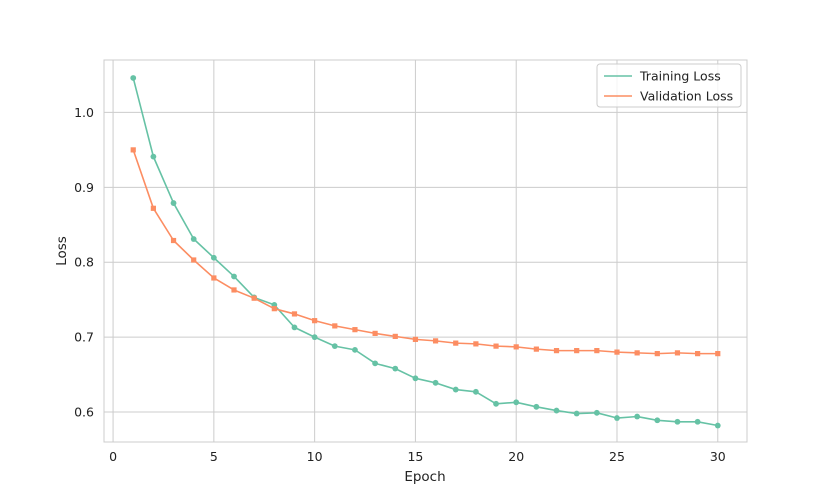 The width and height of the screenshot is (830, 498). Describe the element at coordinates (315, 456) in the screenshot. I see `x-tick-label: 10` at that location.